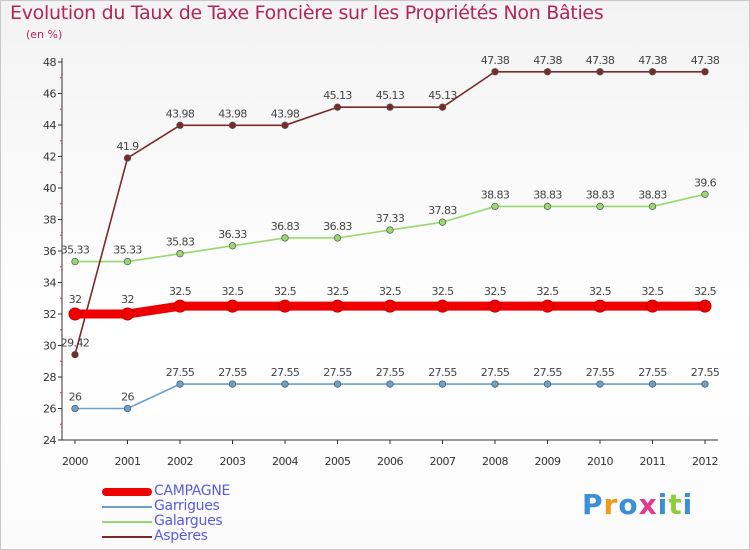 This screenshot has width=750, height=550. I want to click on logo-letter: x, so click(648, 504).